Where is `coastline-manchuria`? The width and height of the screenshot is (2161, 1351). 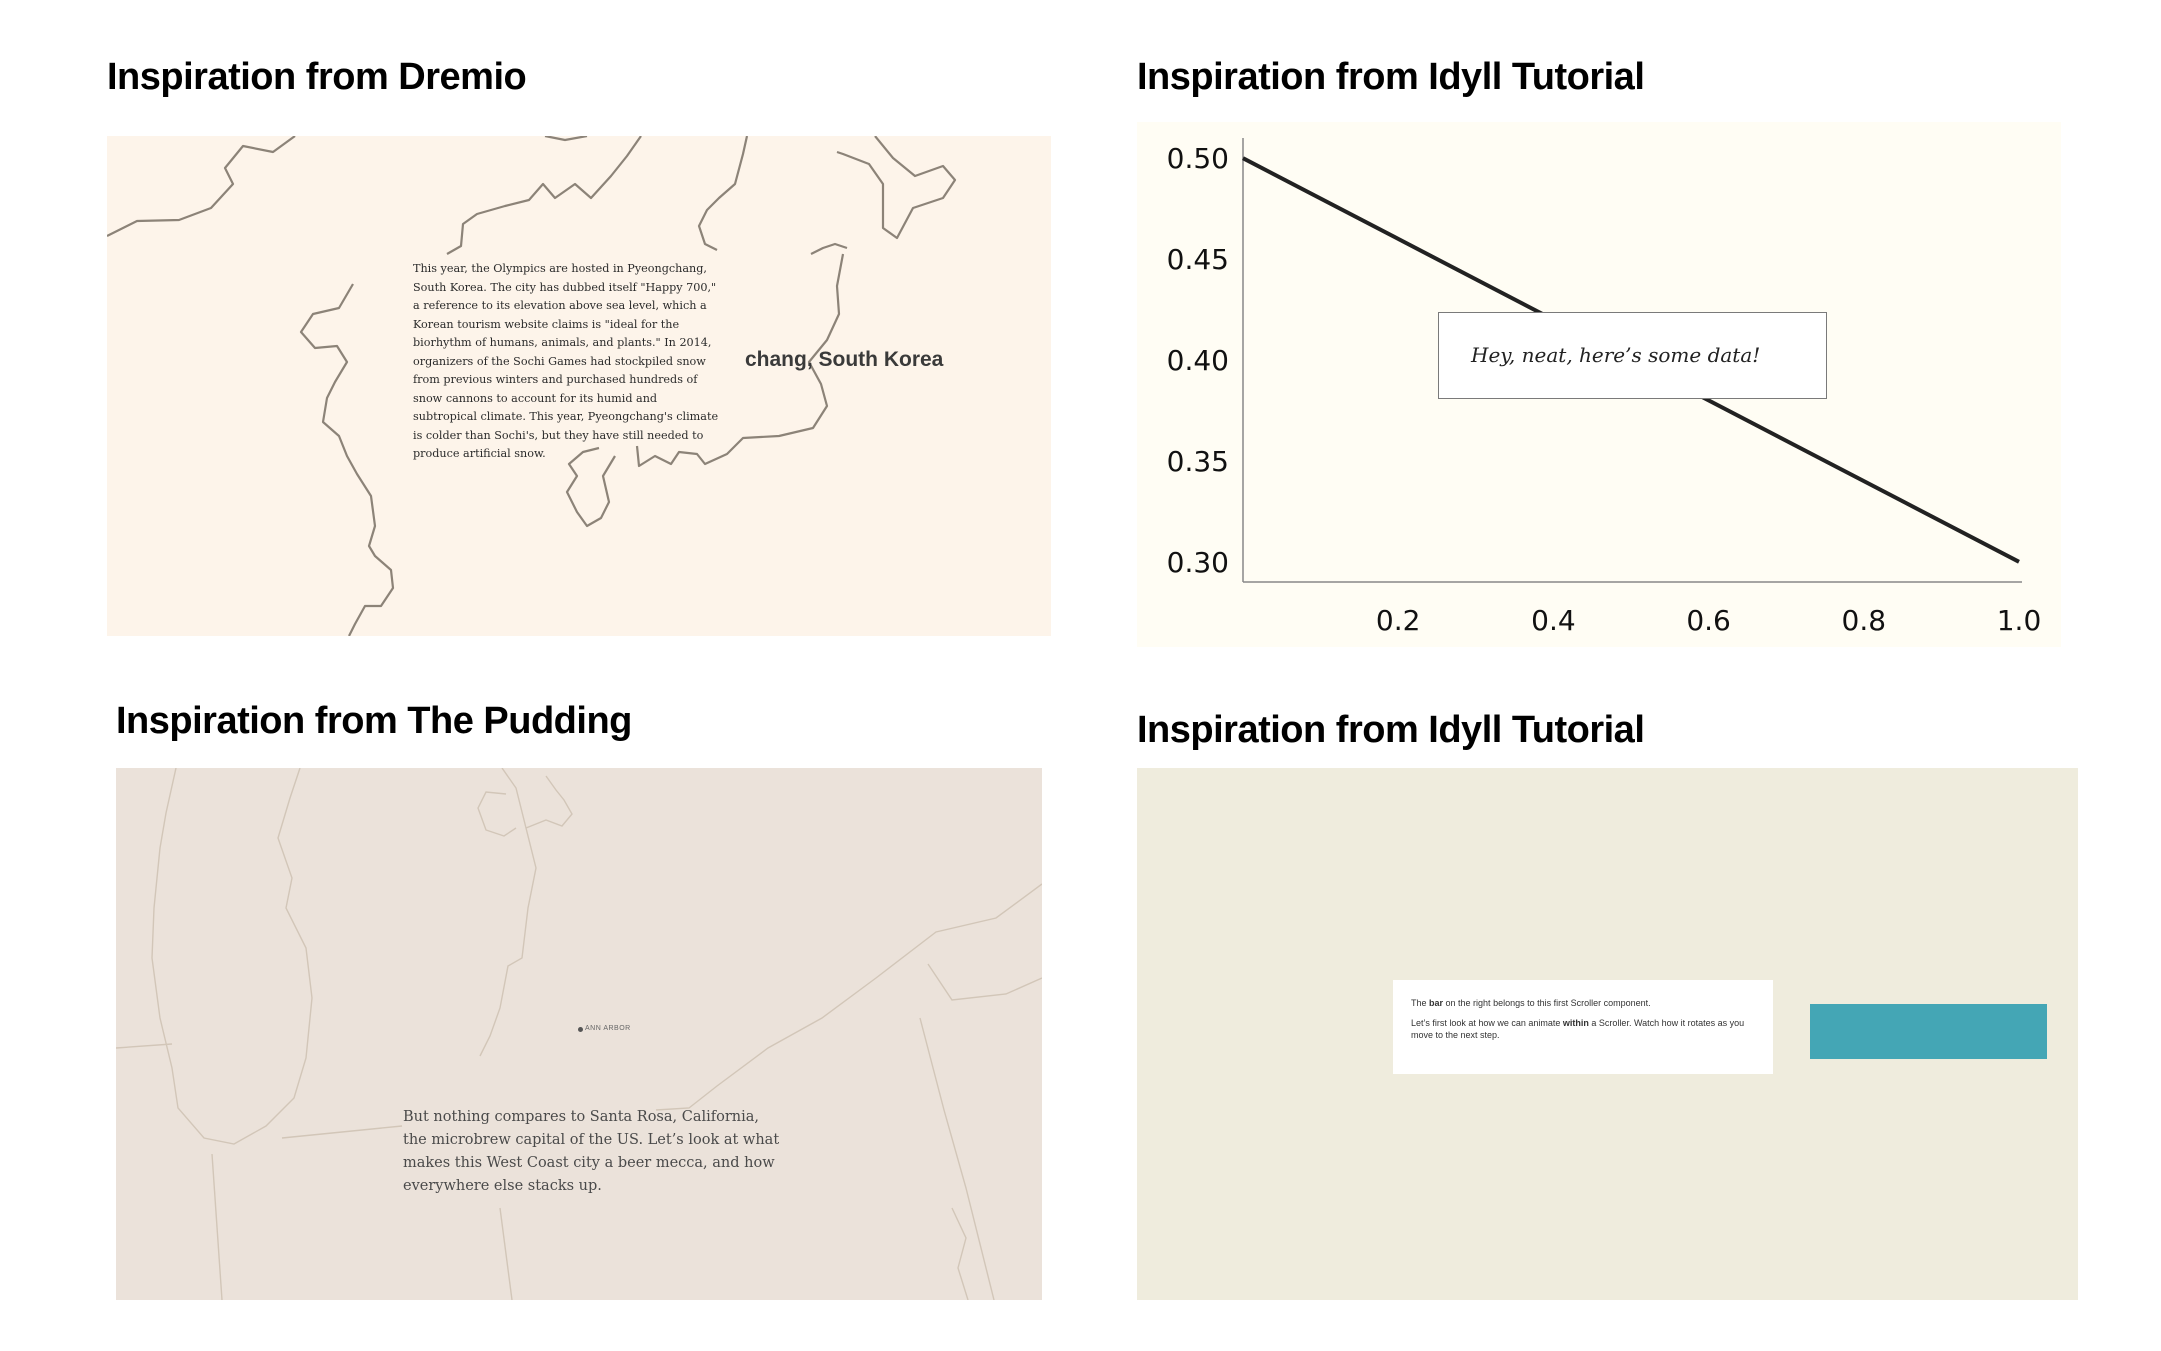
coastline-manchuria is located at coordinates (544, 195).